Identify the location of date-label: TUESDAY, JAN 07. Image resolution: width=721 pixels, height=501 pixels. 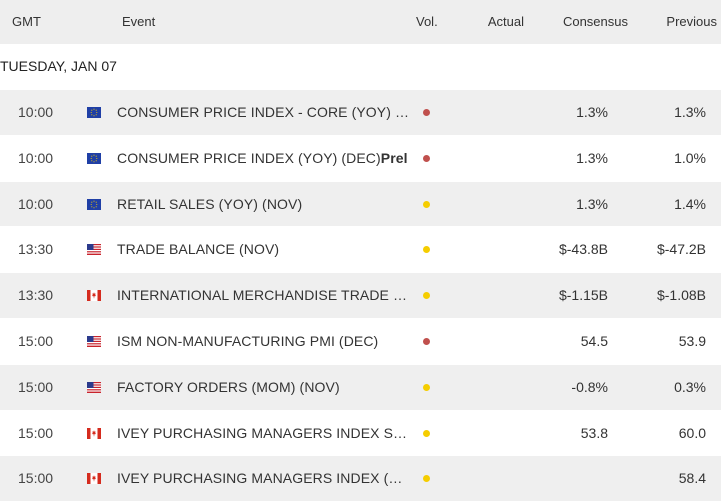
(58, 66).